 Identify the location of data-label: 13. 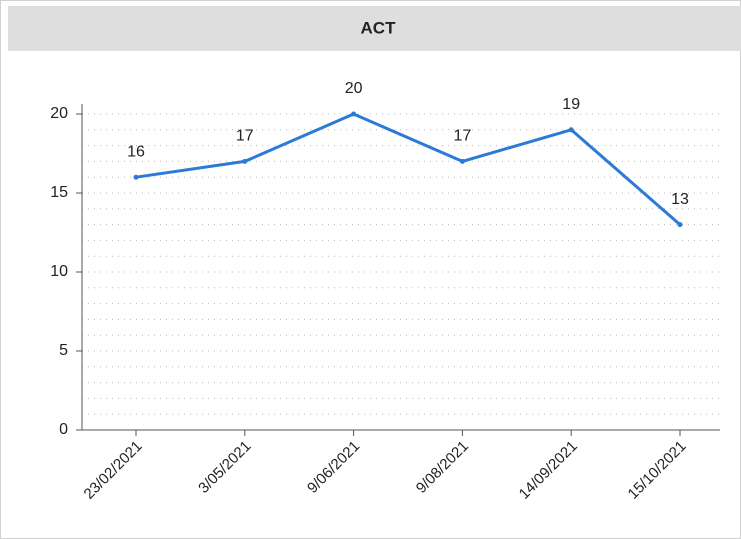
(680, 199).